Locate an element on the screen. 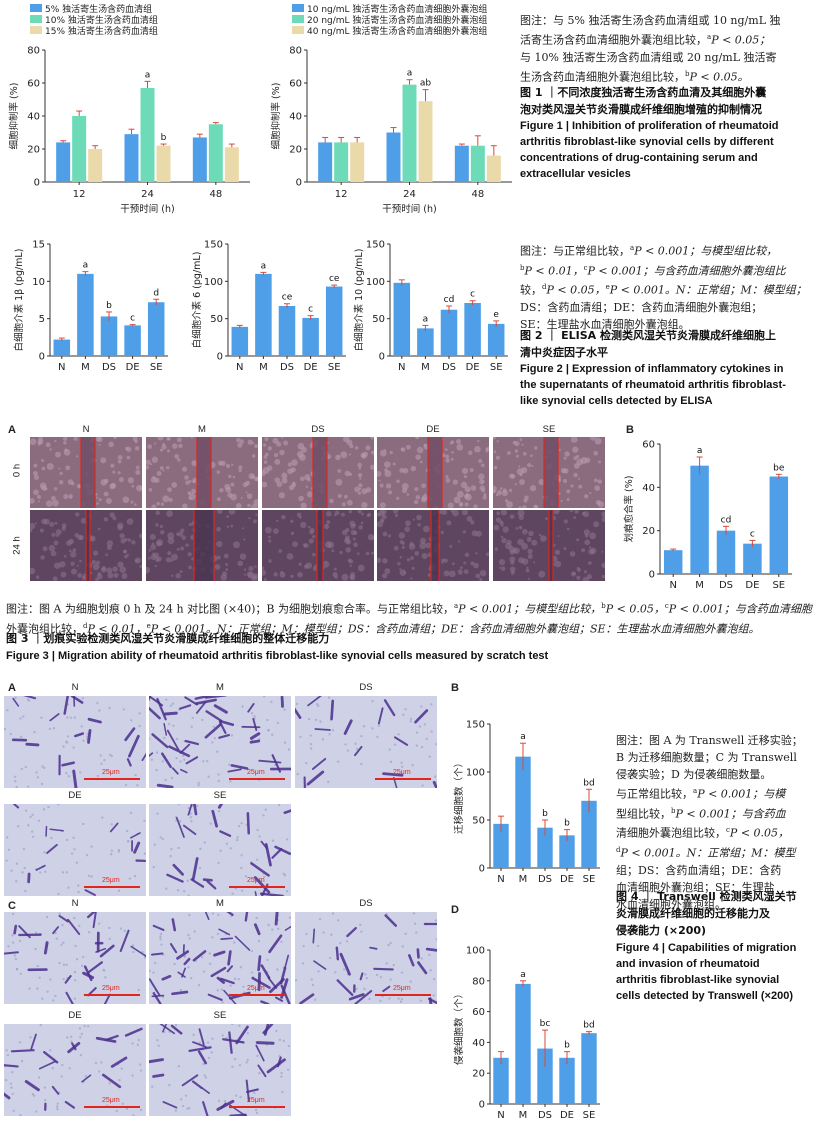 This screenshot has height=1134, width=814. figure4-chart-d-ytick-label-2: 40 is located at coordinates (478, 1043).